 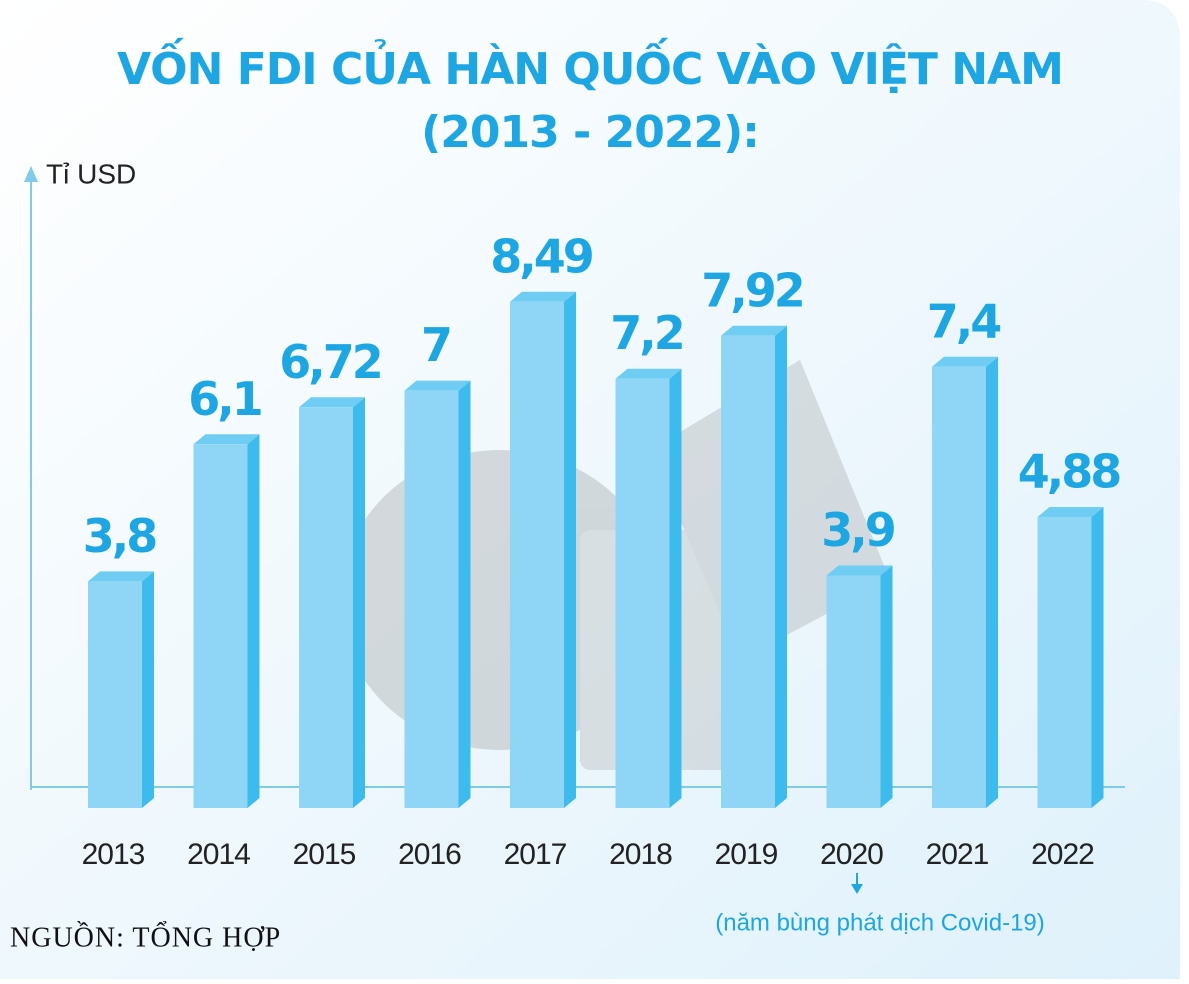 I want to click on annotation-arrowhead, so click(x=857, y=889).